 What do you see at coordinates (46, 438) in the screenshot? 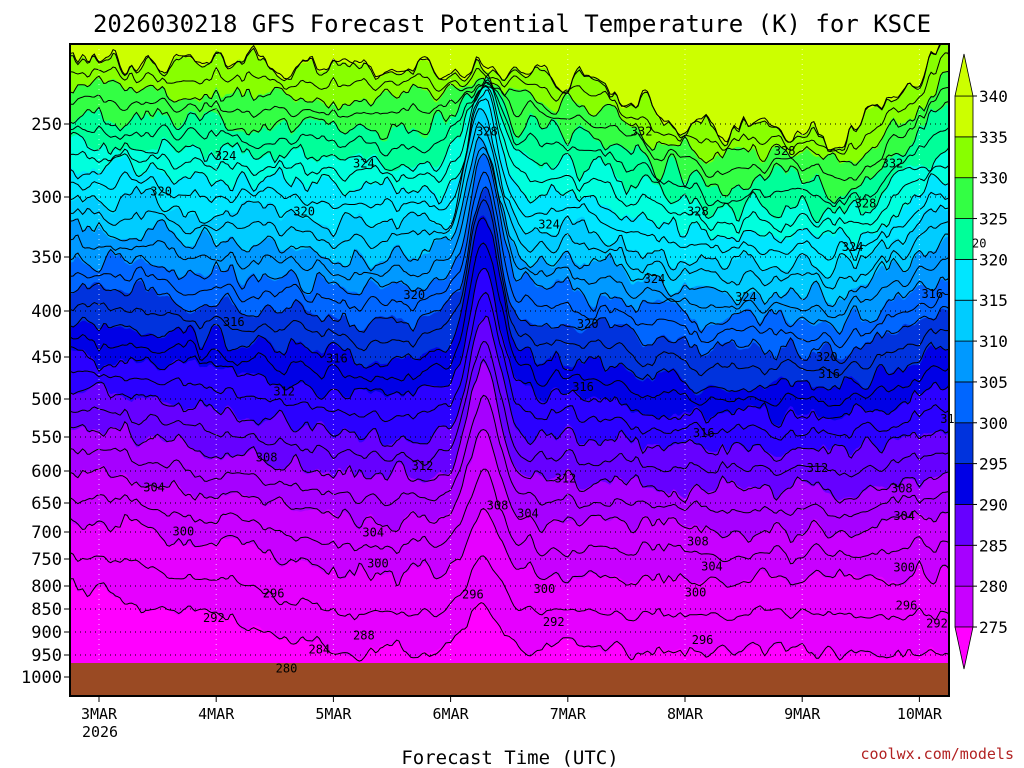
I see `y-tick-label: 550` at bounding box center [46, 438].